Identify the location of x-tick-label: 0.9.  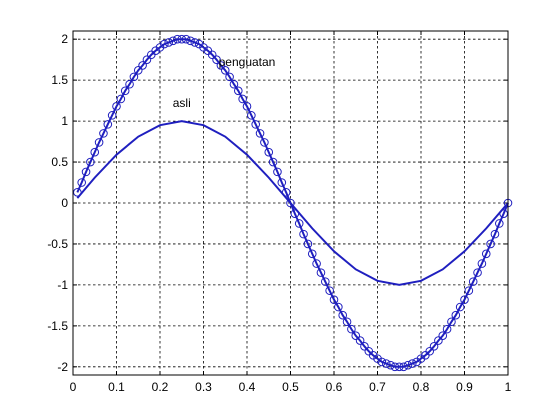
(464, 387).